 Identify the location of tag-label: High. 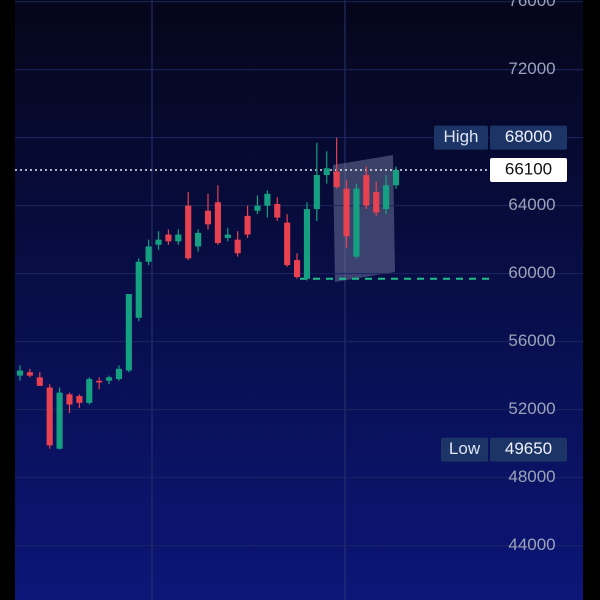
(461, 136).